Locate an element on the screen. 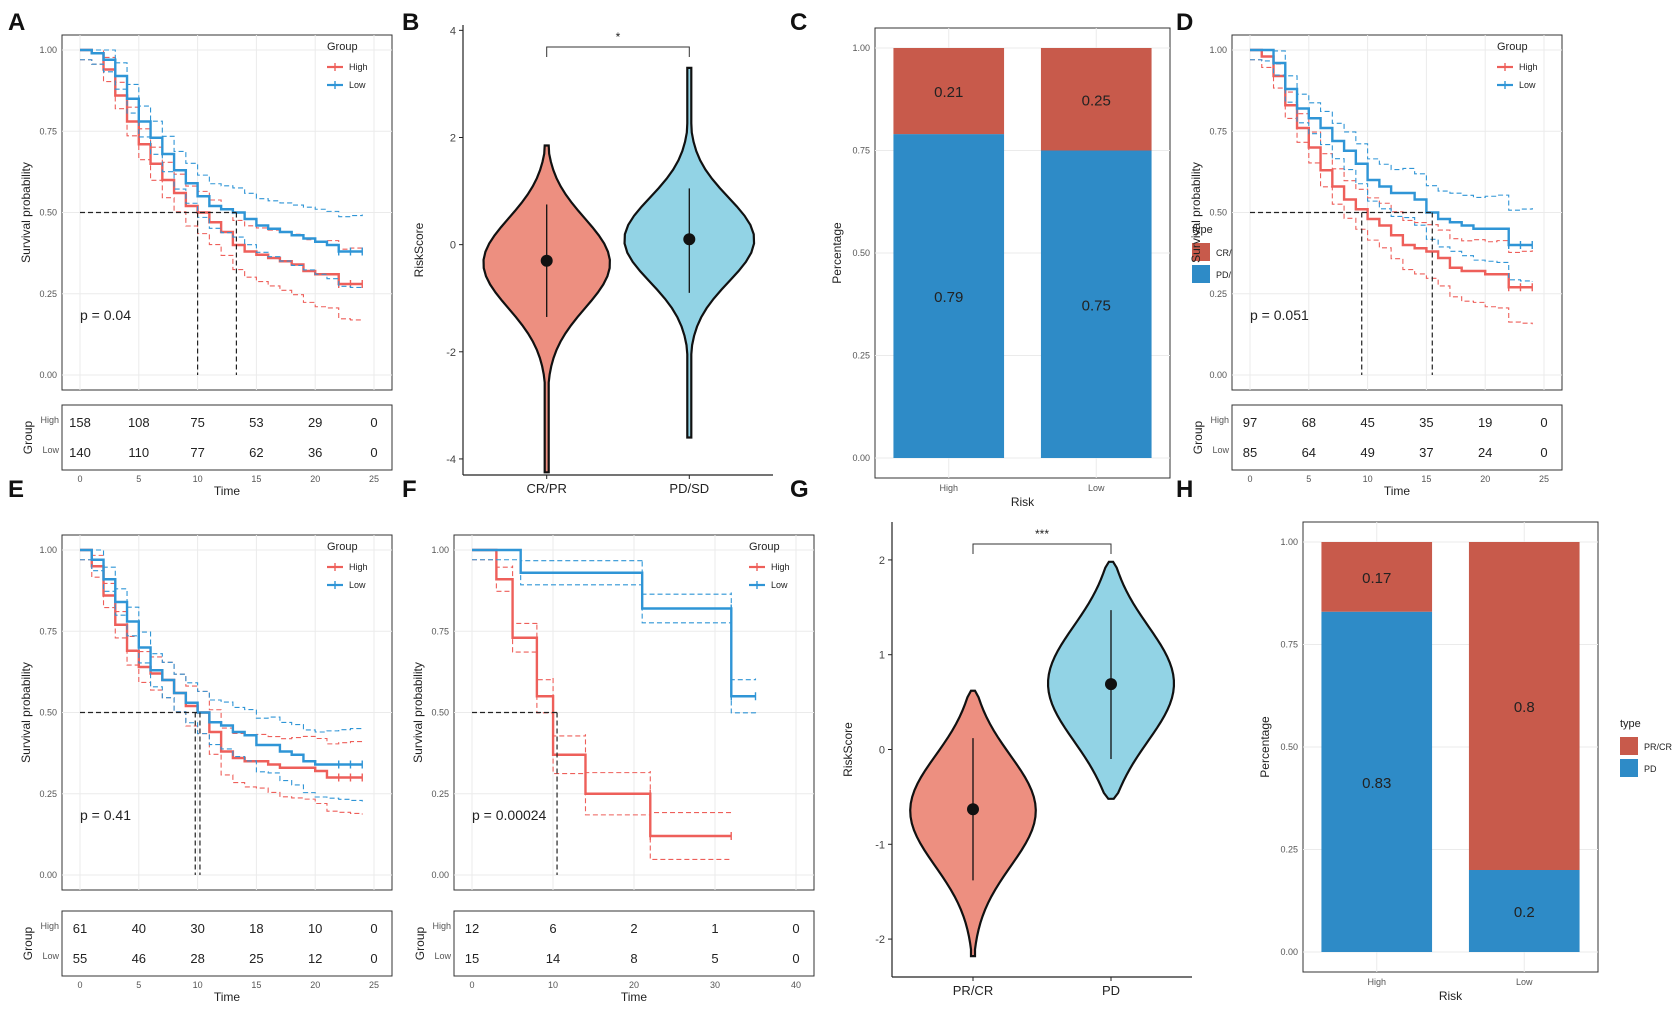 This screenshot has width=1675, height=1014. risk-count: 6 is located at coordinates (552, 928).